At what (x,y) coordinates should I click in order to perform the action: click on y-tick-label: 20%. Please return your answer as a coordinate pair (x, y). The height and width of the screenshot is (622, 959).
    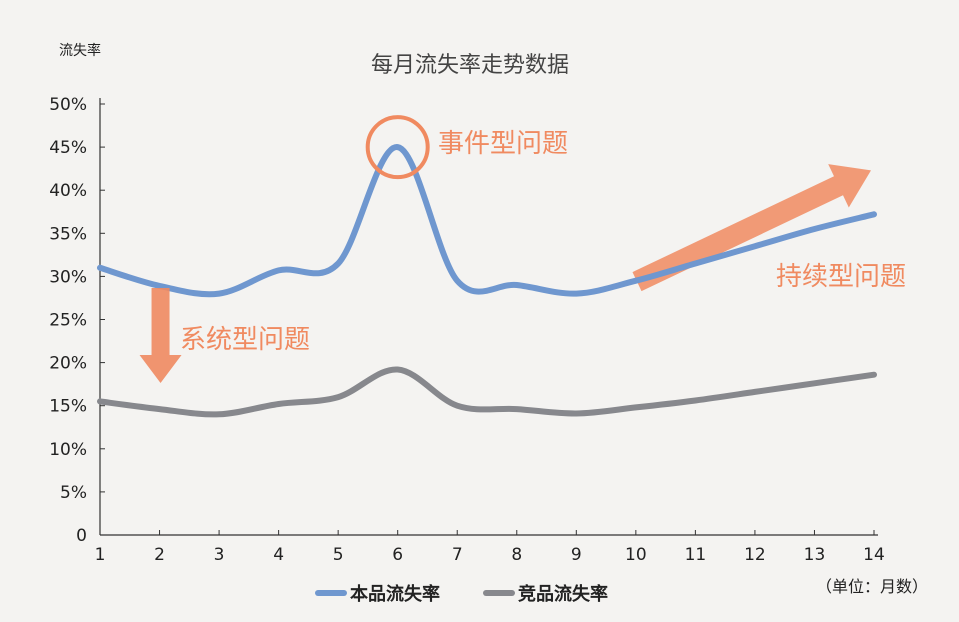
    Looking at the image, I should click on (68, 364).